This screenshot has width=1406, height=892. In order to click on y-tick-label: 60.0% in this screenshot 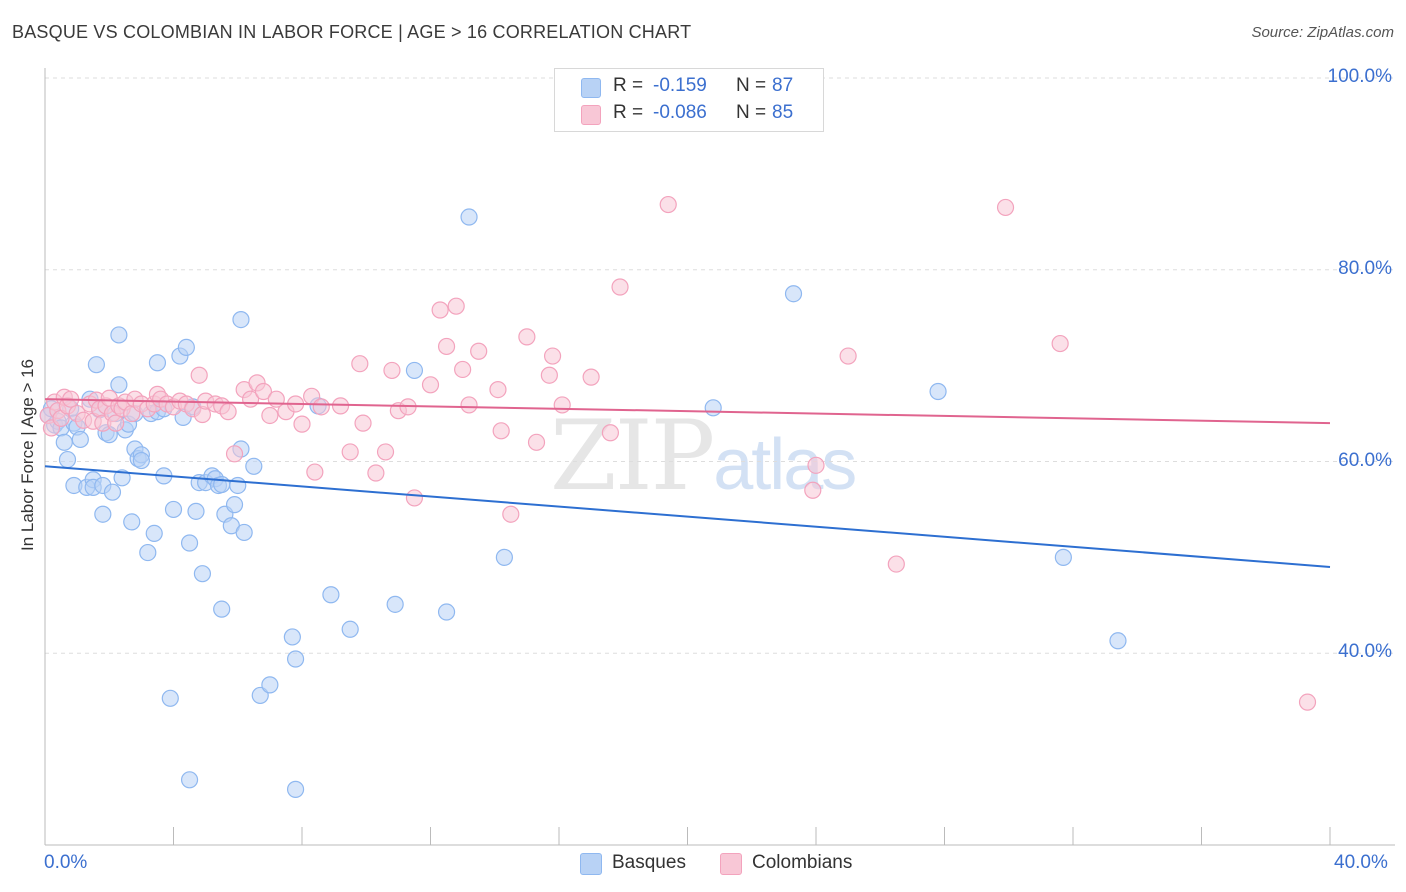, I will do `click(1365, 460)`.